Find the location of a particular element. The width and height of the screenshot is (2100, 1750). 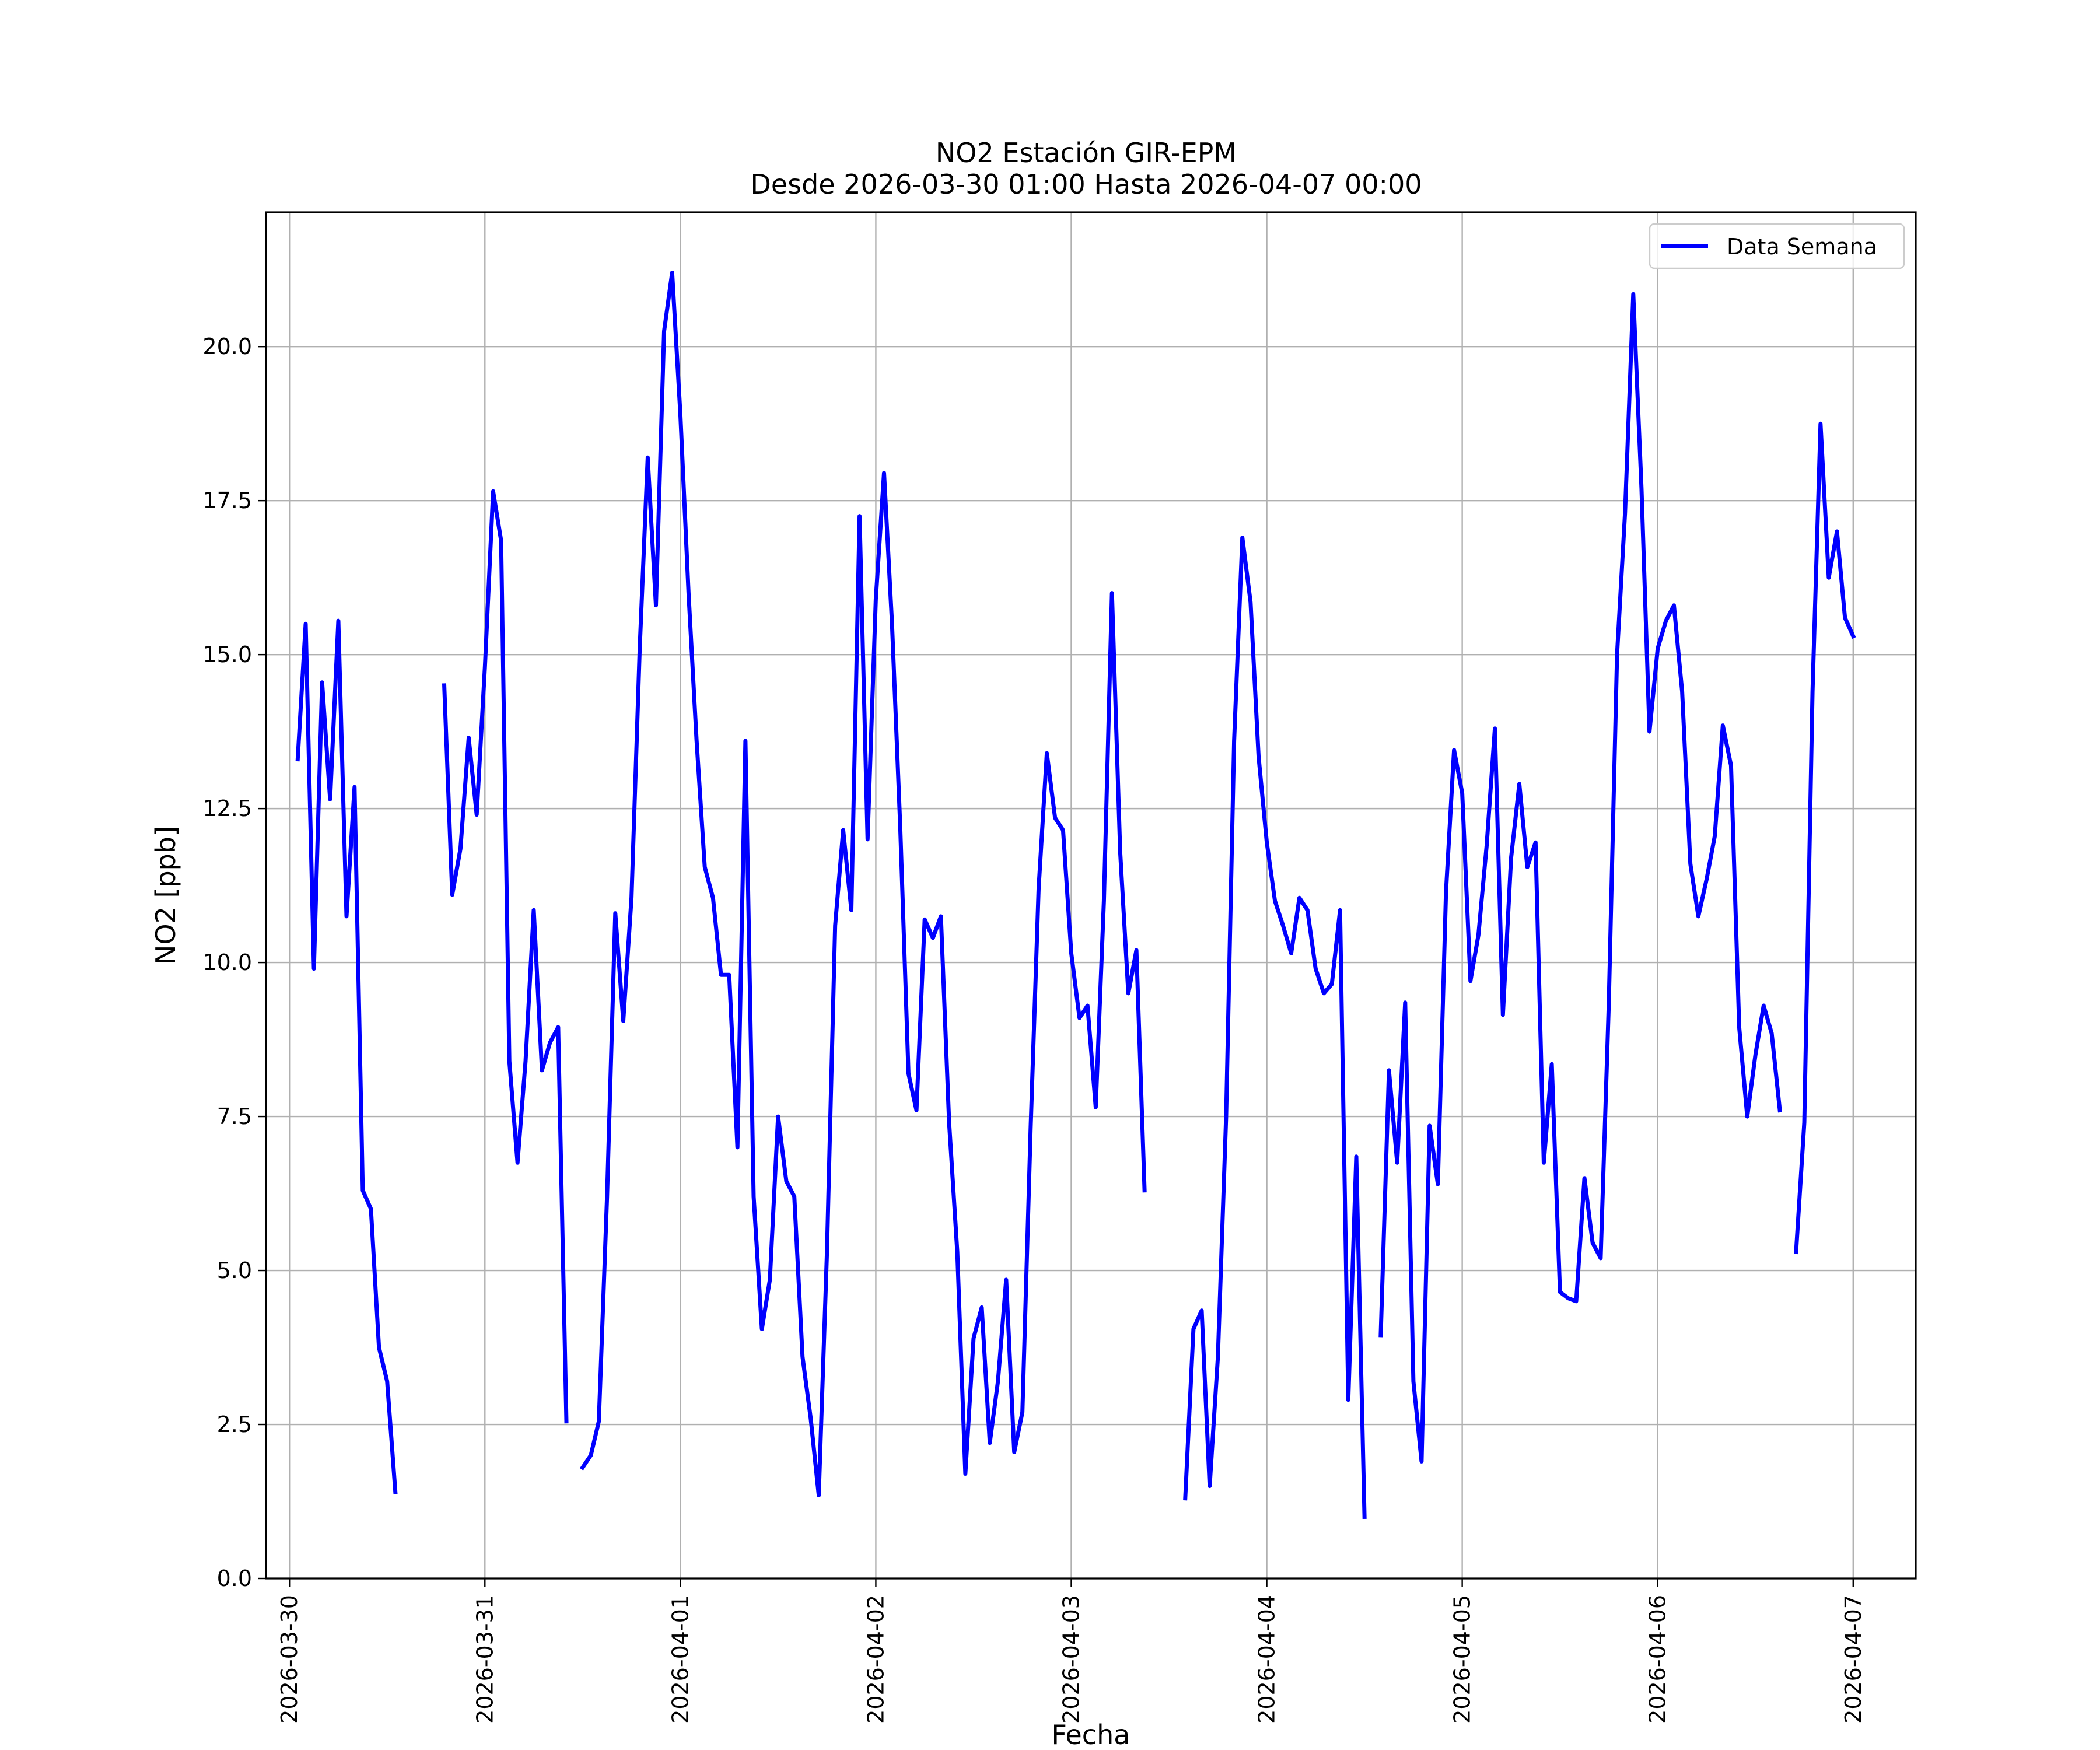

x-tick-label: 2026-04-02 is located at coordinates (875, 1659).